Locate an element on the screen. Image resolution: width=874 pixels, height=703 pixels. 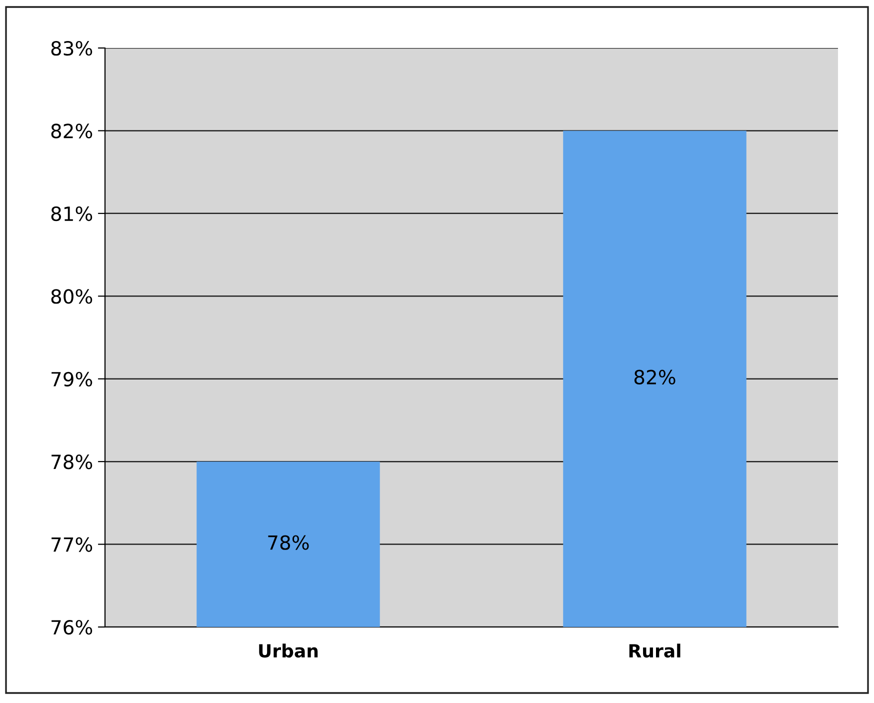
data-label: 78% is located at coordinates (288, 542).